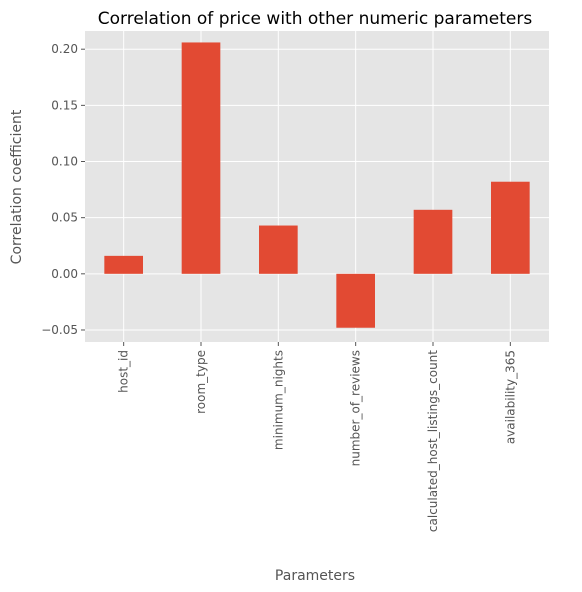 This screenshot has height=592, width=582. I want to click on x-tick-label: minimum_nights, so click(278, 400).